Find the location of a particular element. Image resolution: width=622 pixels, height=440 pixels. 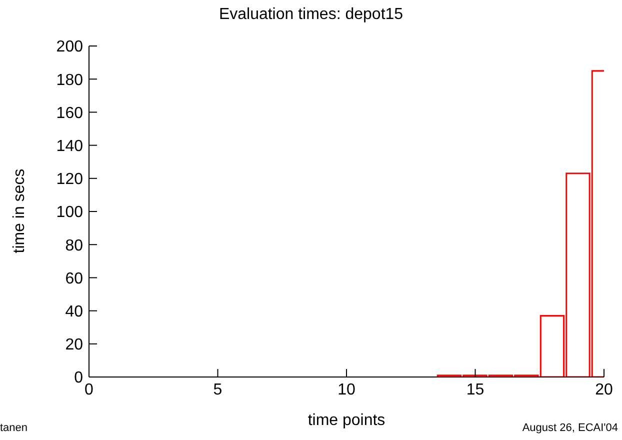

x-tick-label: 15 is located at coordinates (475, 389).